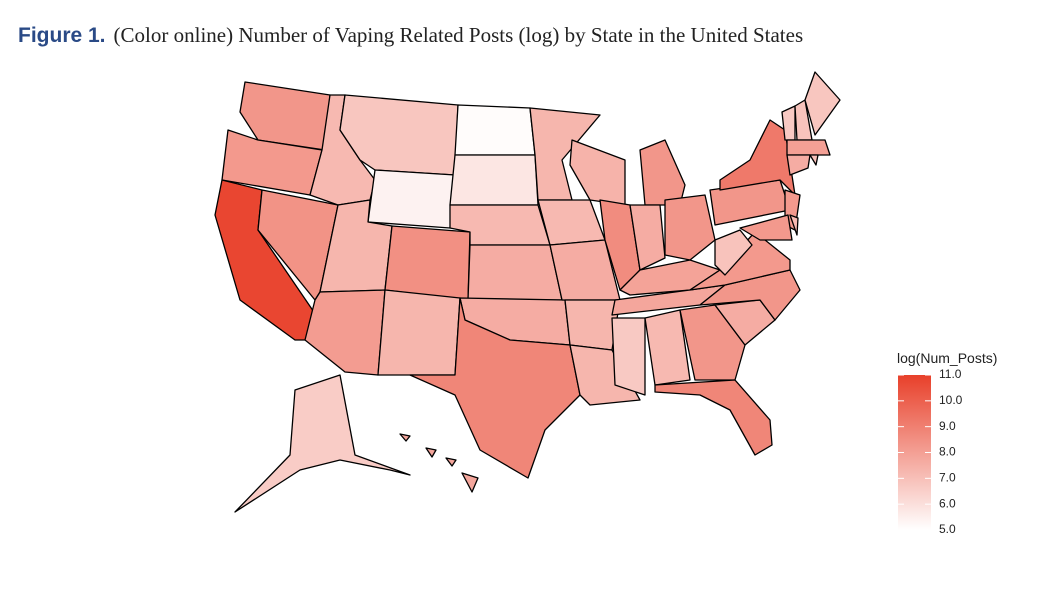 The height and width of the screenshot is (602, 1044). Describe the element at coordinates (62, 35) in the screenshot. I see `figure-label: Figure 1.` at that location.